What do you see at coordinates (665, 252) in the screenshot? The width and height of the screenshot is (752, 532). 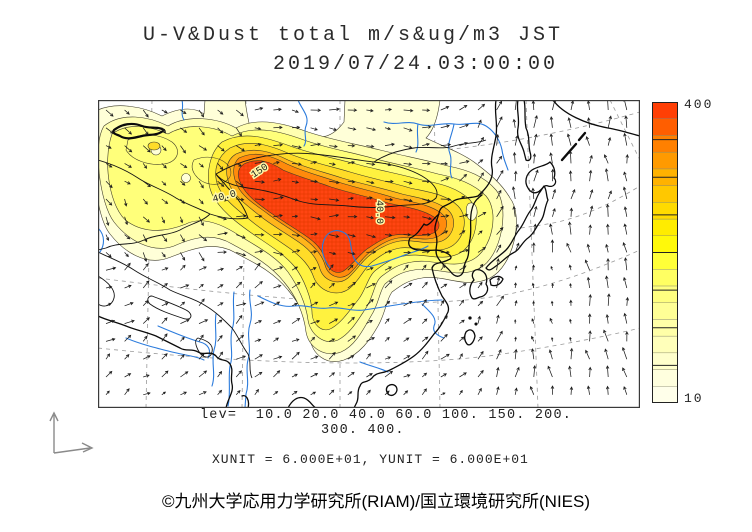 I see `colorbar` at bounding box center [665, 252].